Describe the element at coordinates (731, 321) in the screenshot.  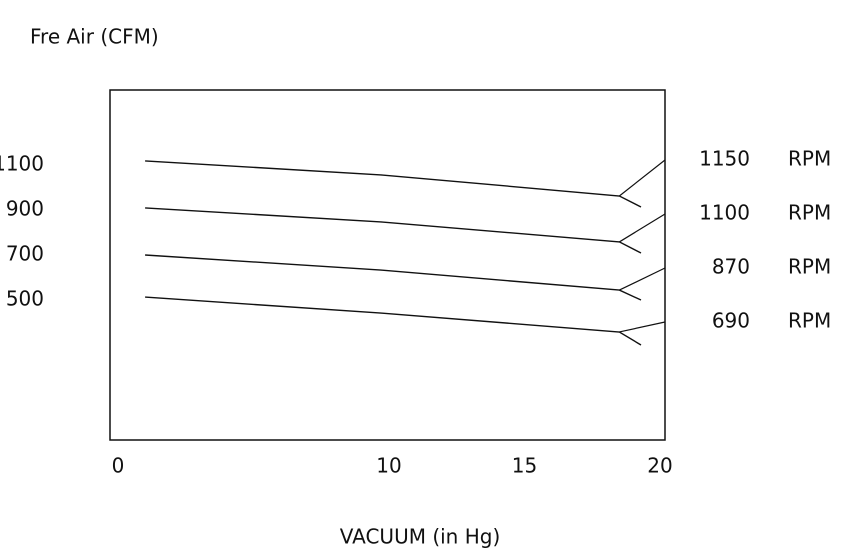
I see `legend-label: 690` at that location.